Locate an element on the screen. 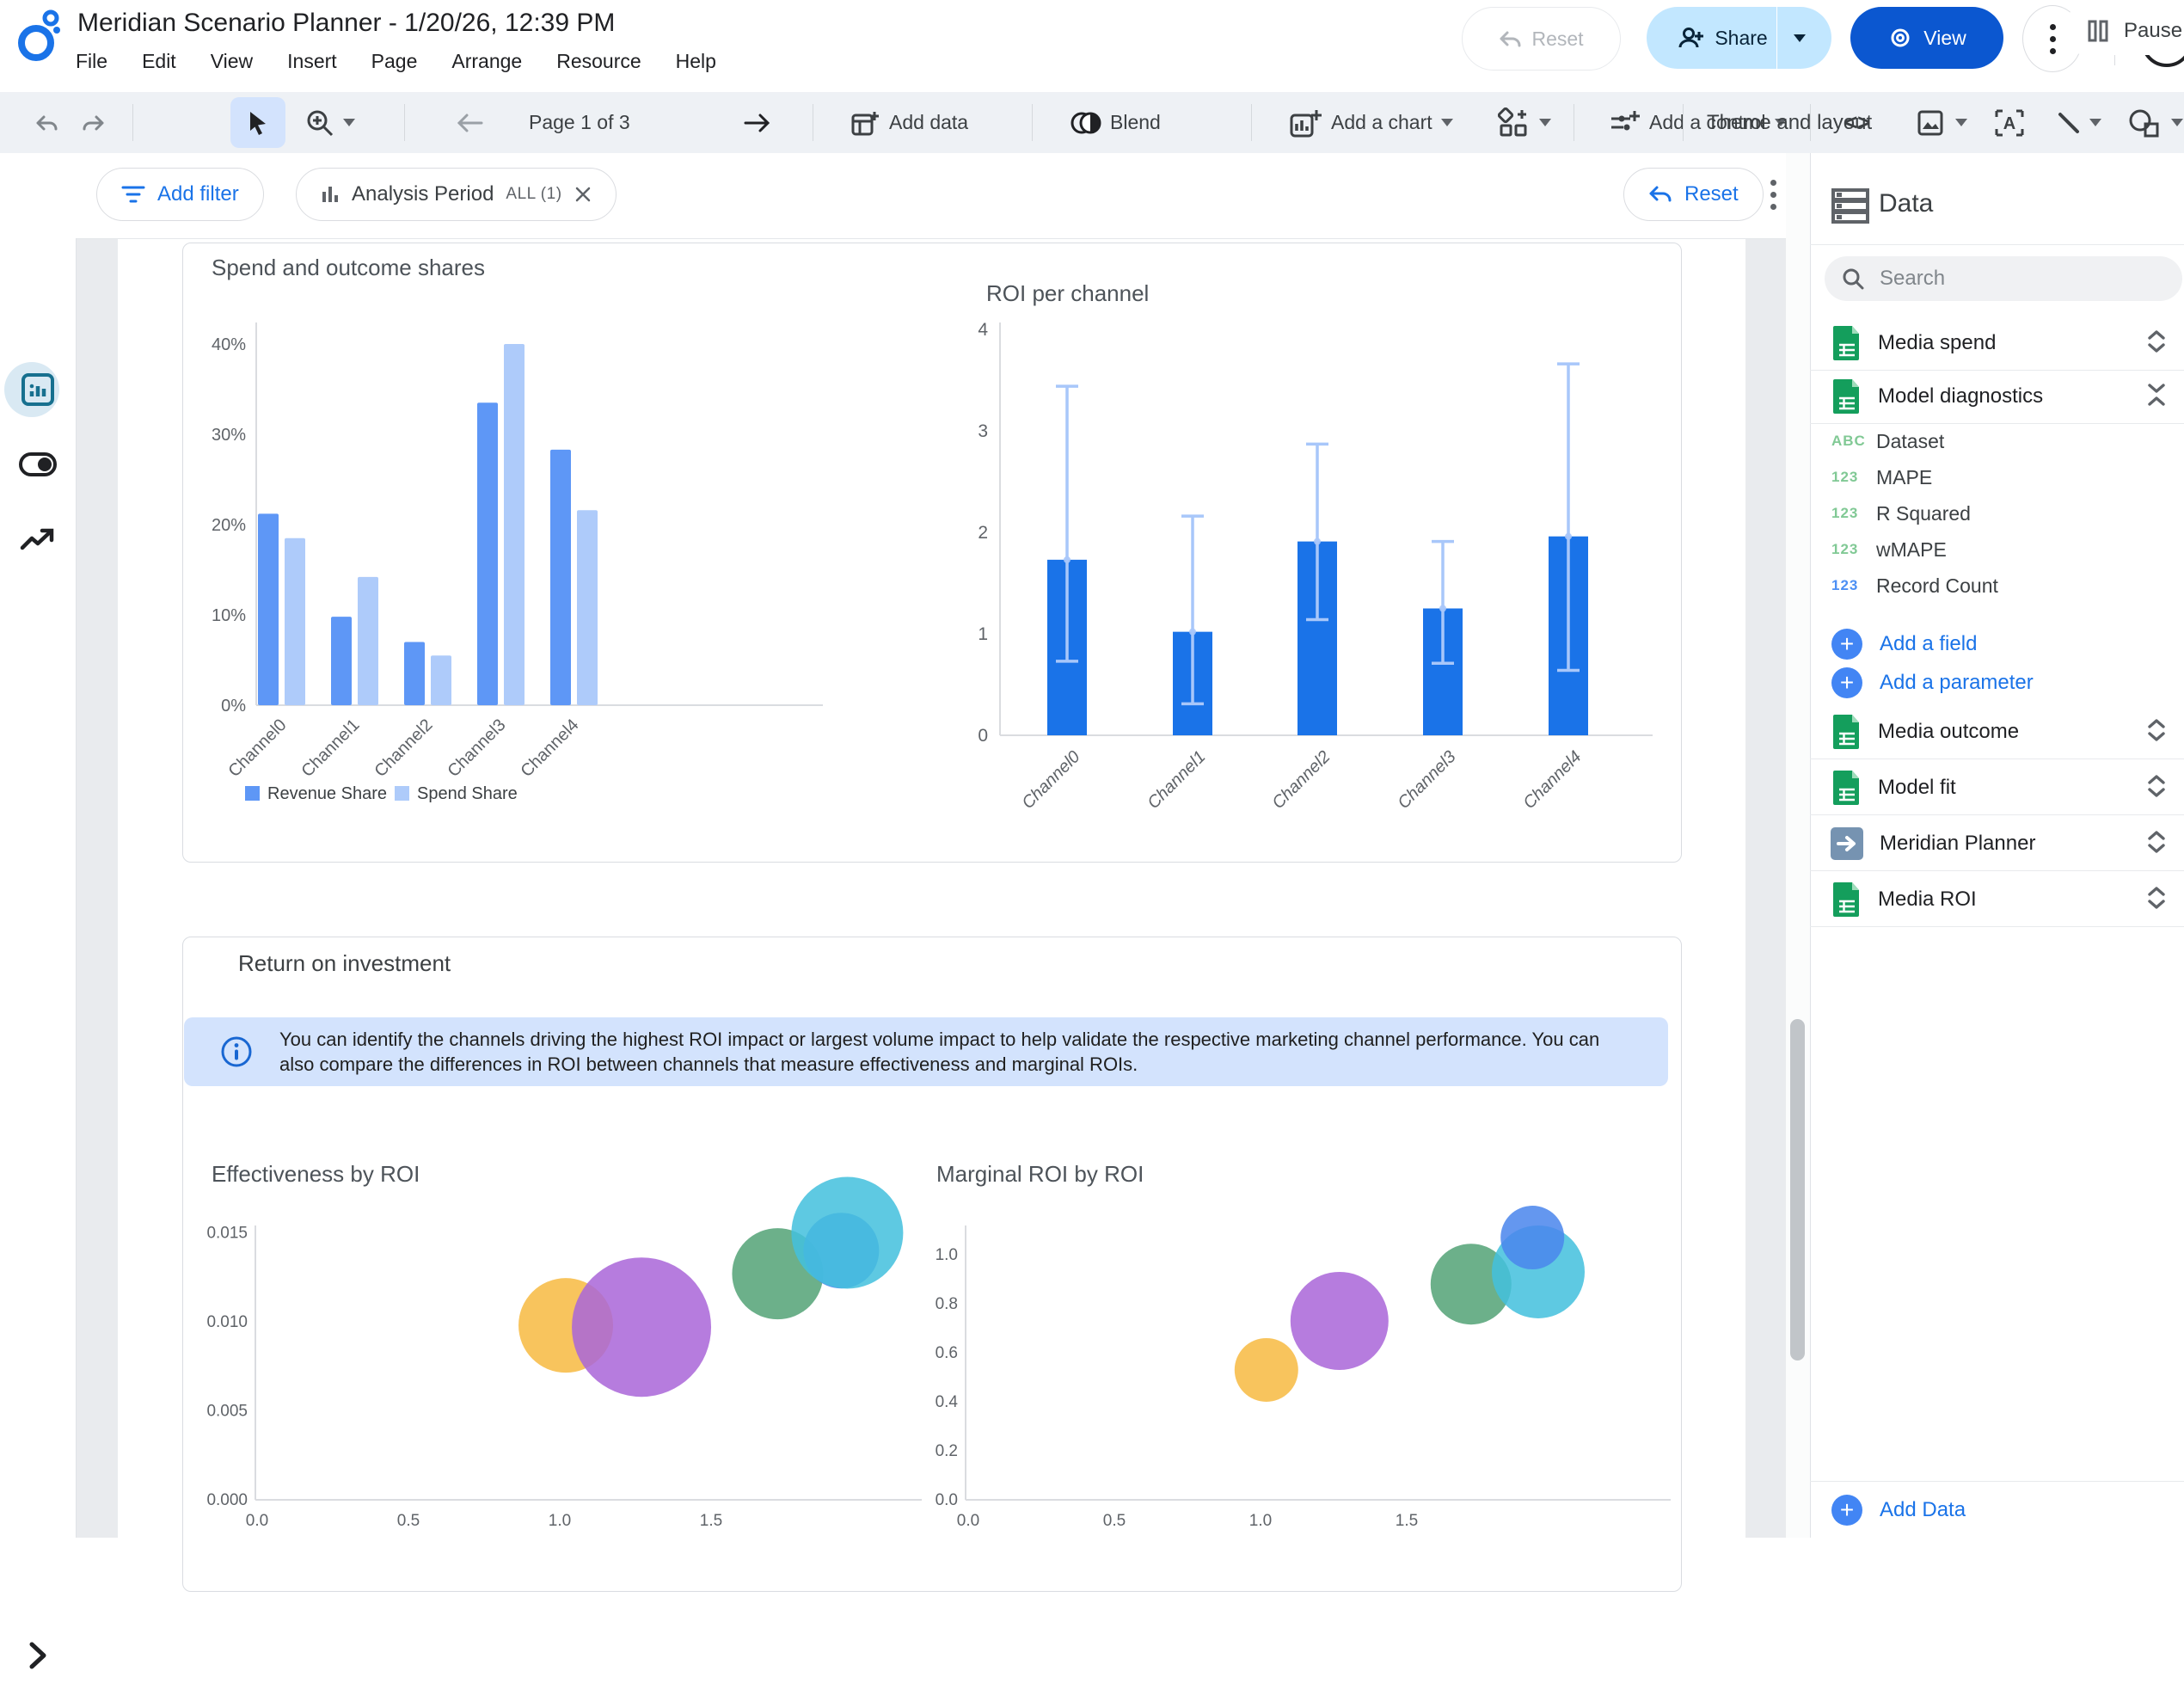  select-tool-active is located at coordinates (257, 123).